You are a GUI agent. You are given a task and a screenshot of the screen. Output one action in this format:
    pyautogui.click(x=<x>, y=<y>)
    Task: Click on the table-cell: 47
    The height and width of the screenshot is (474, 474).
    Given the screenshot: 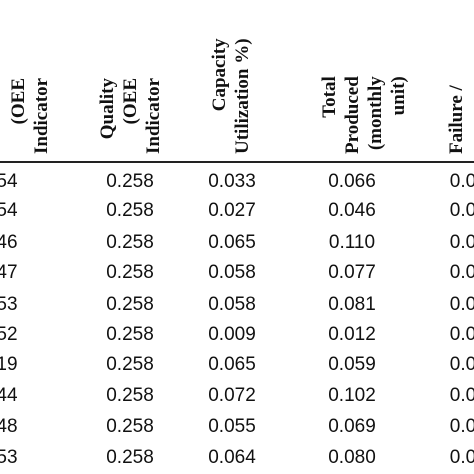 What is the action you would take?
    pyautogui.click(x=9, y=272)
    